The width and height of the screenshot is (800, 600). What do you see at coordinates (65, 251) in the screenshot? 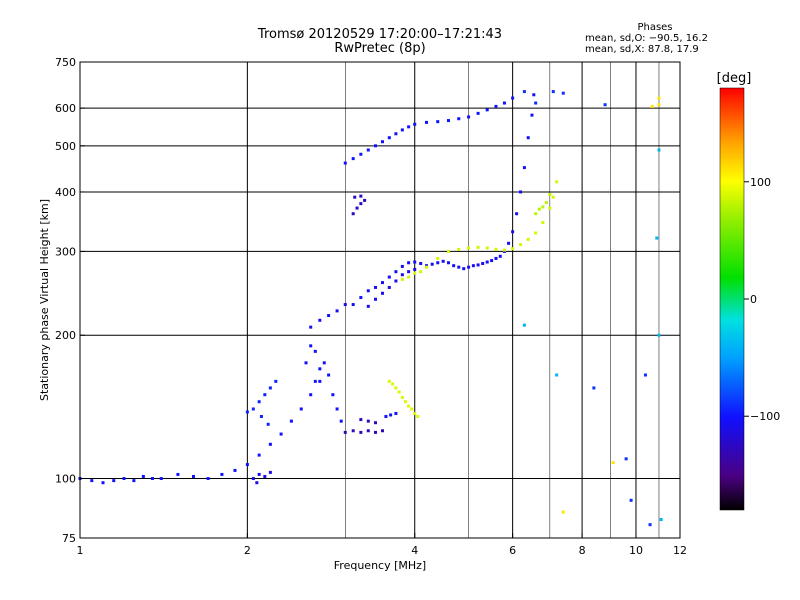
I see `y-tick-label: 300` at bounding box center [65, 251].